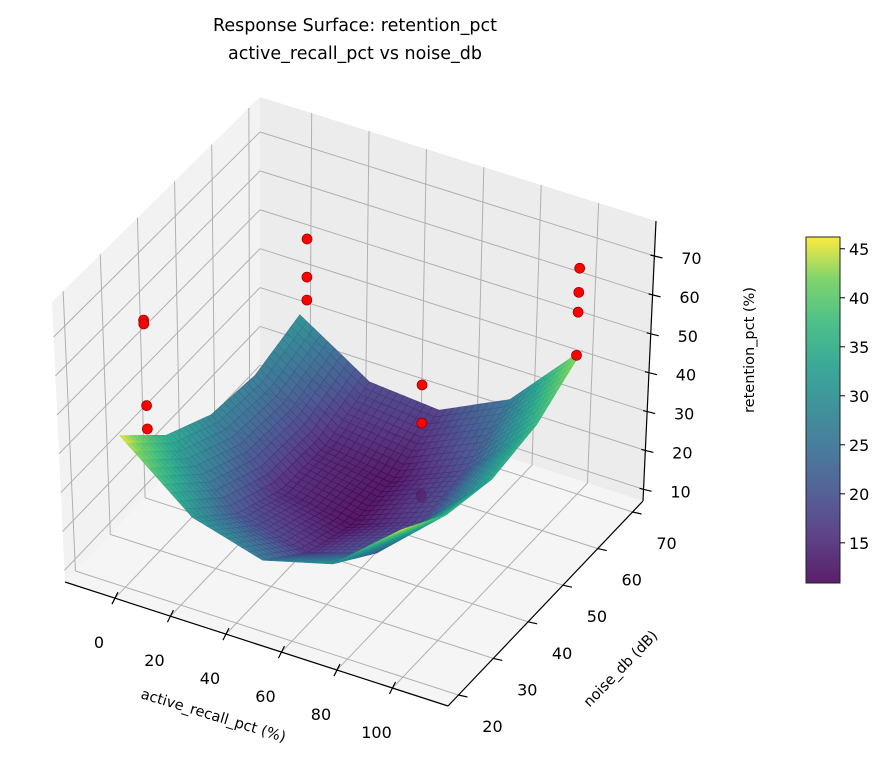 The width and height of the screenshot is (896, 769). What do you see at coordinates (265, 696) in the screenshot?
I see `x-tick-label: 60` at bounding box center [265, 696].